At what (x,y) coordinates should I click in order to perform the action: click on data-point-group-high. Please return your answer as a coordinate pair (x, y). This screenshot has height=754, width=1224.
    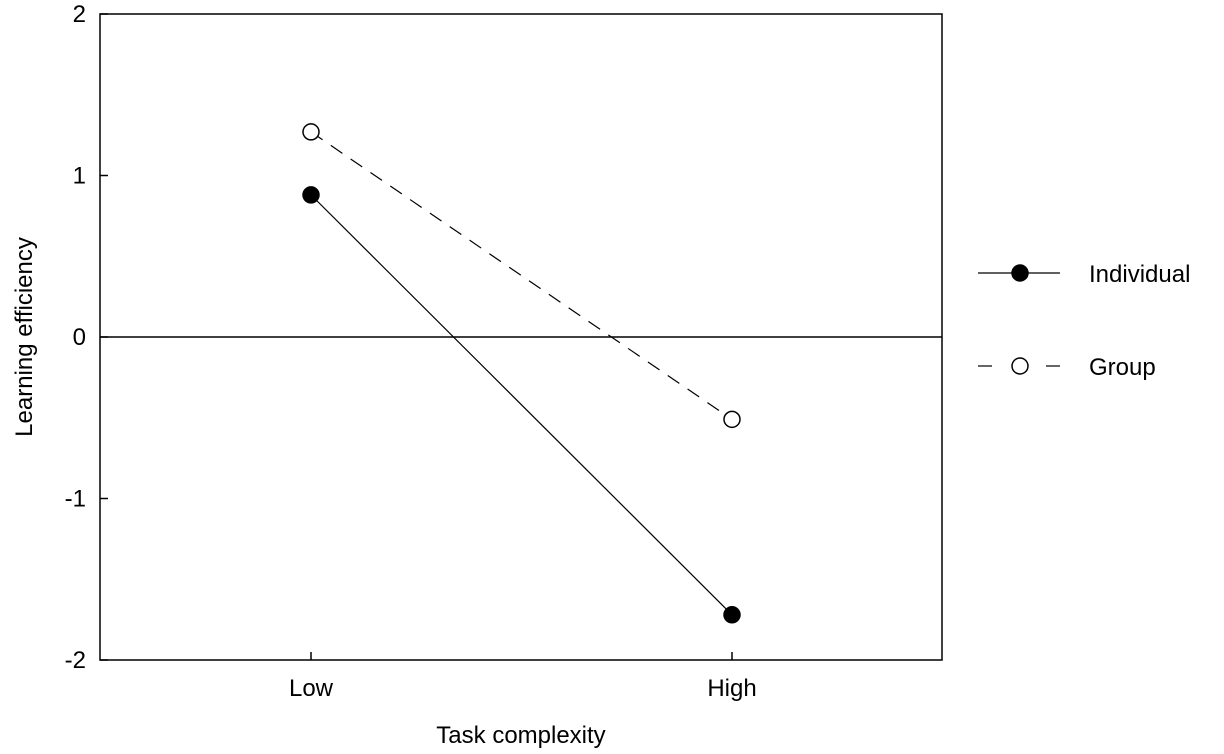
    Looking at the image, I should click on (732, 419).